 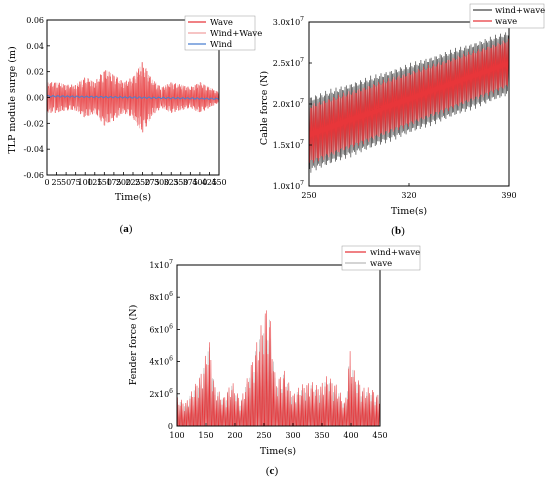 I want to click on panel-c-xtick-label: 400, so click(x=350, y=435).